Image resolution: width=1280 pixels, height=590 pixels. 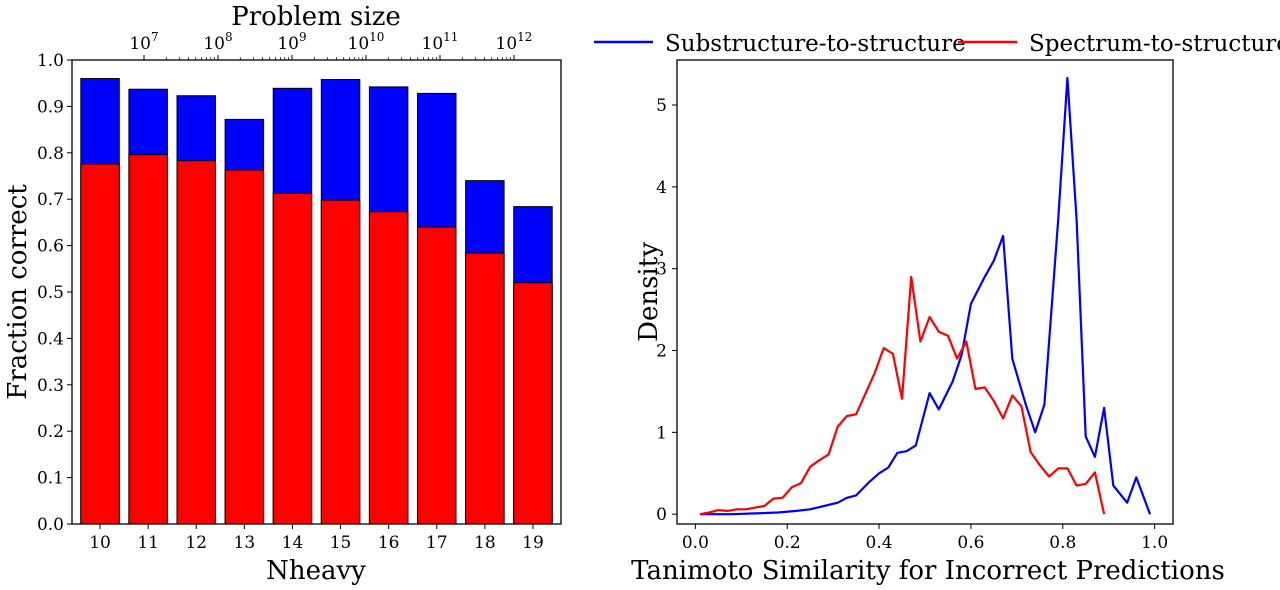 What do you see at coordinates (514, 42) in the screenshot?
I see `top-tick-label: 10¹²` at bounding box center [514, 42].